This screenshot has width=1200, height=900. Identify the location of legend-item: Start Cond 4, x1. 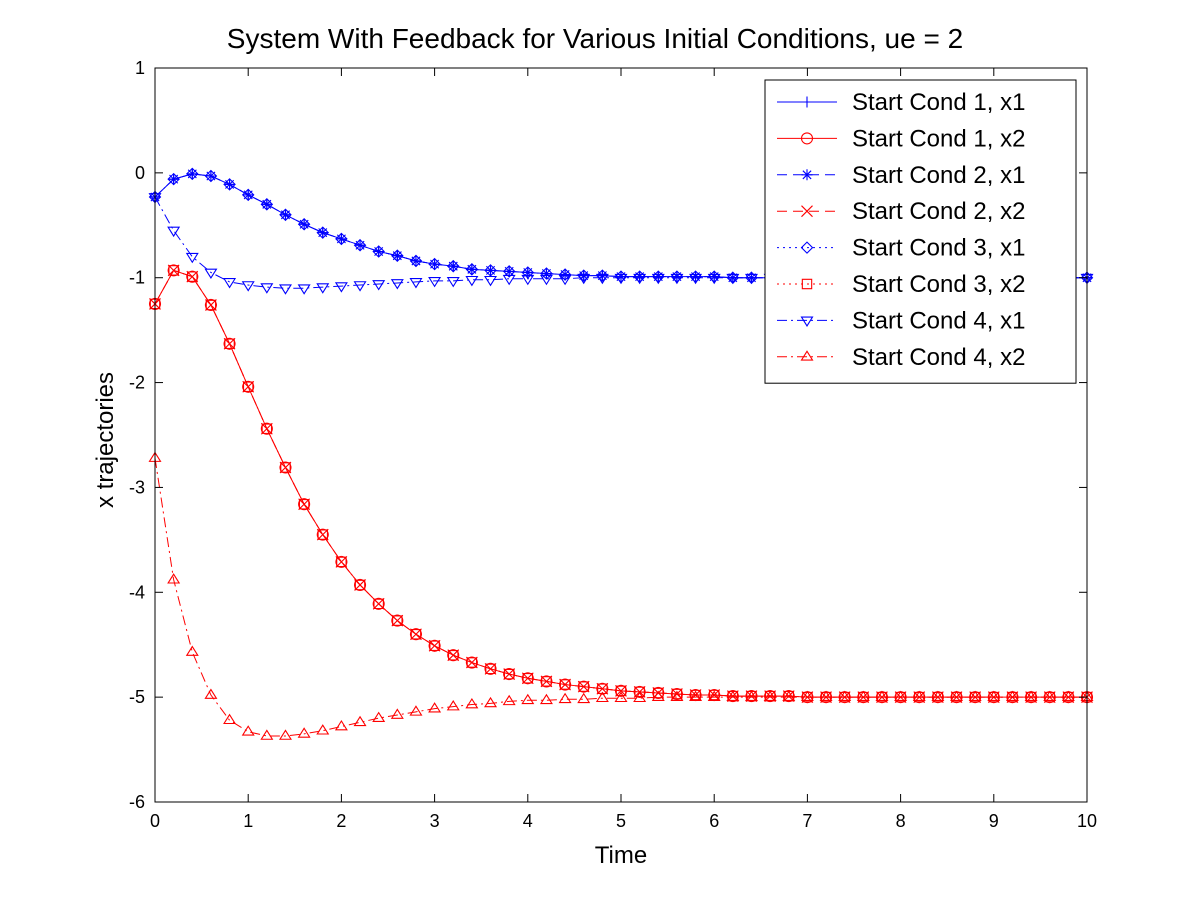
(901, 320).